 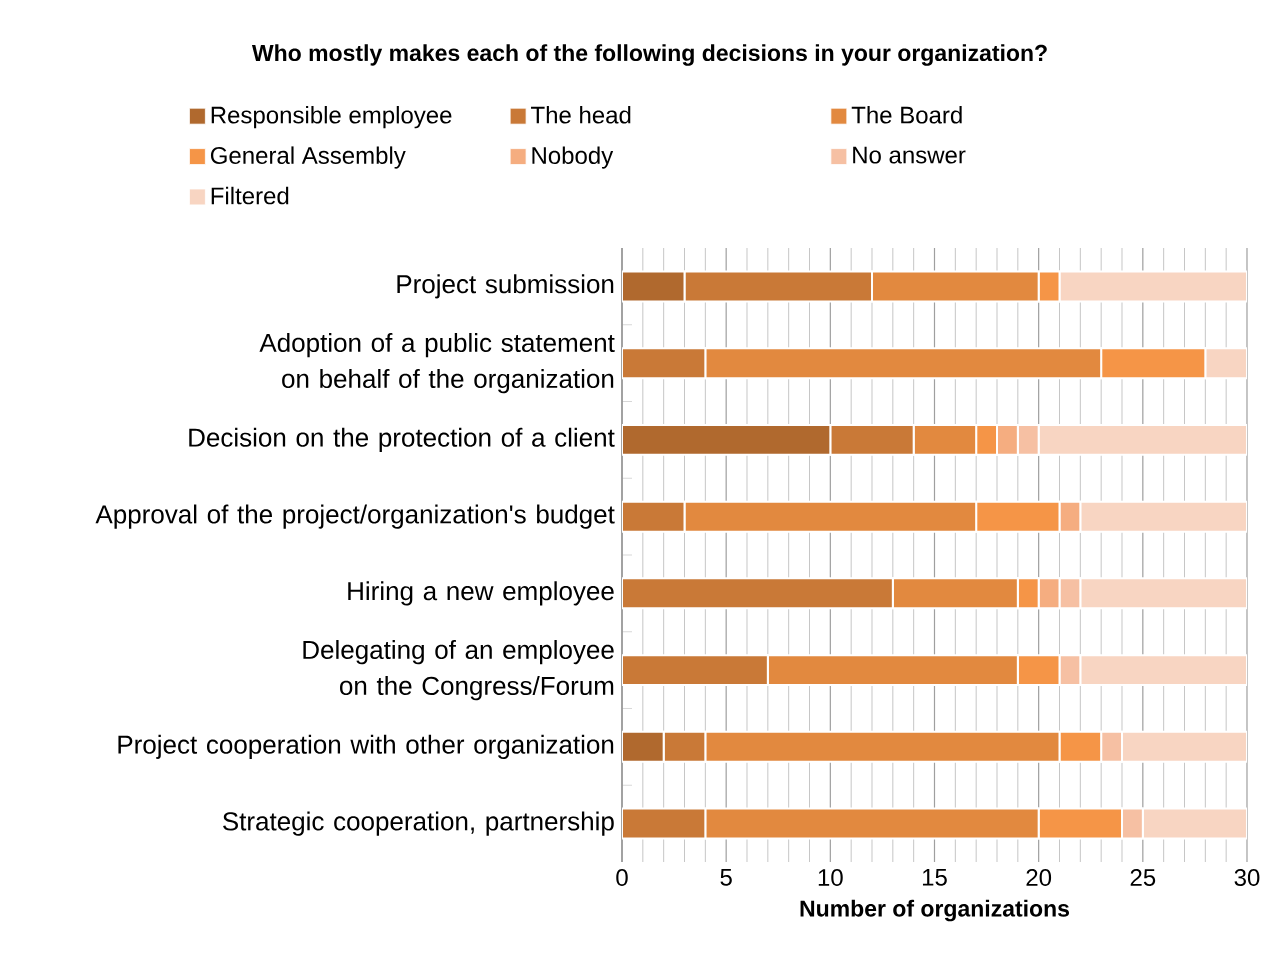 What do you see at coordinates (906, 114) in the screenshot?
I see `legend-label: The Board` at bounding box center [906, 114].